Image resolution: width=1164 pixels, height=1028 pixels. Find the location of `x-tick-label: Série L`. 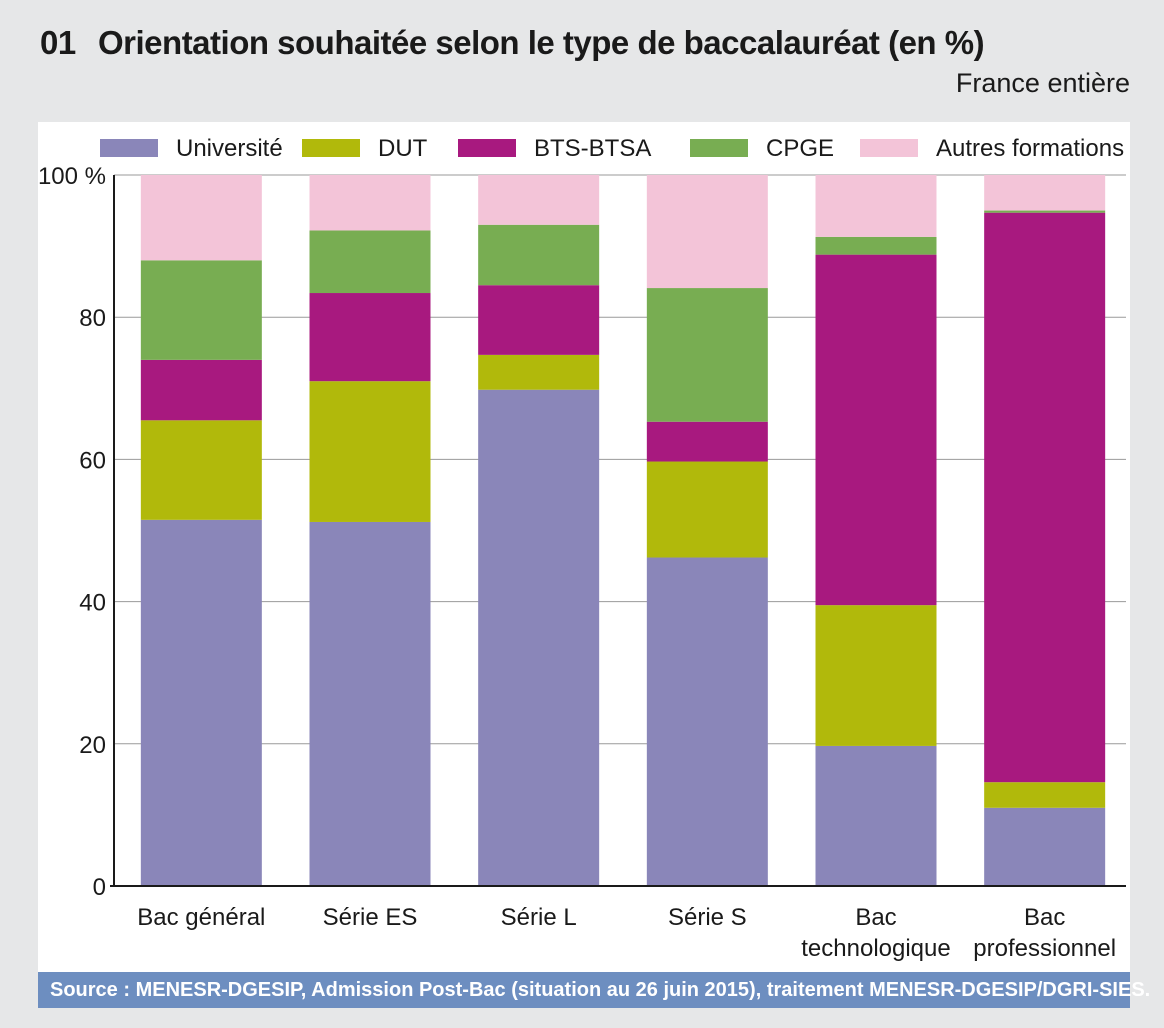

x-tick-label: Série L is located at coordinates (539, 917).